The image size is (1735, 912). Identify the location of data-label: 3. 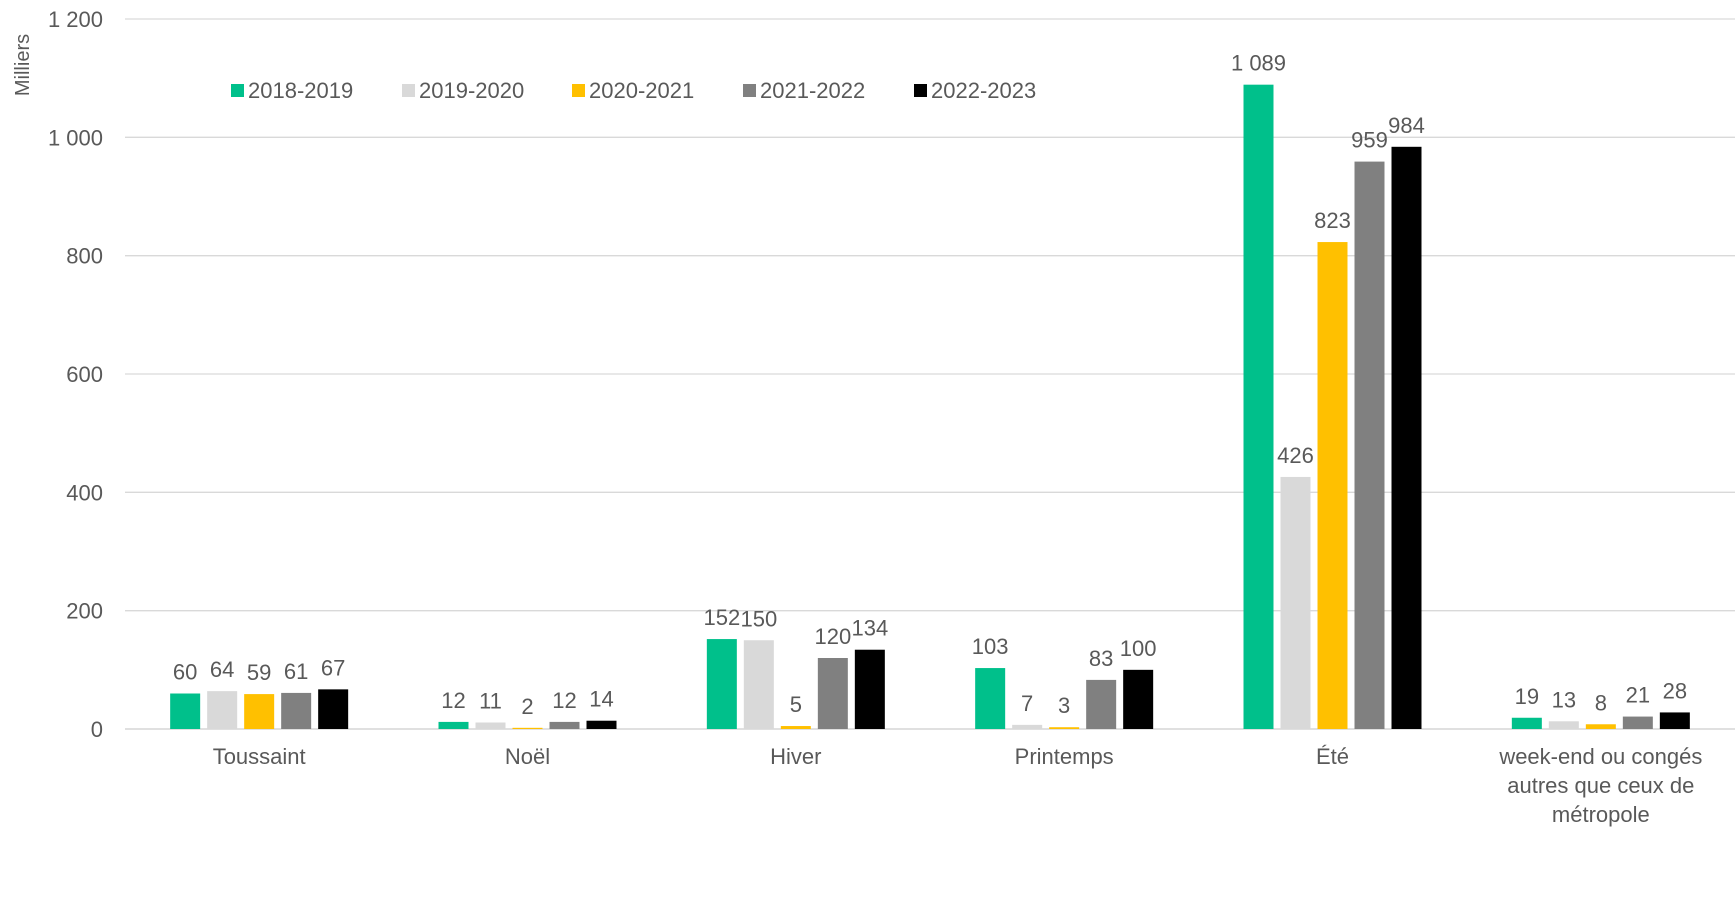
(1064, 705).